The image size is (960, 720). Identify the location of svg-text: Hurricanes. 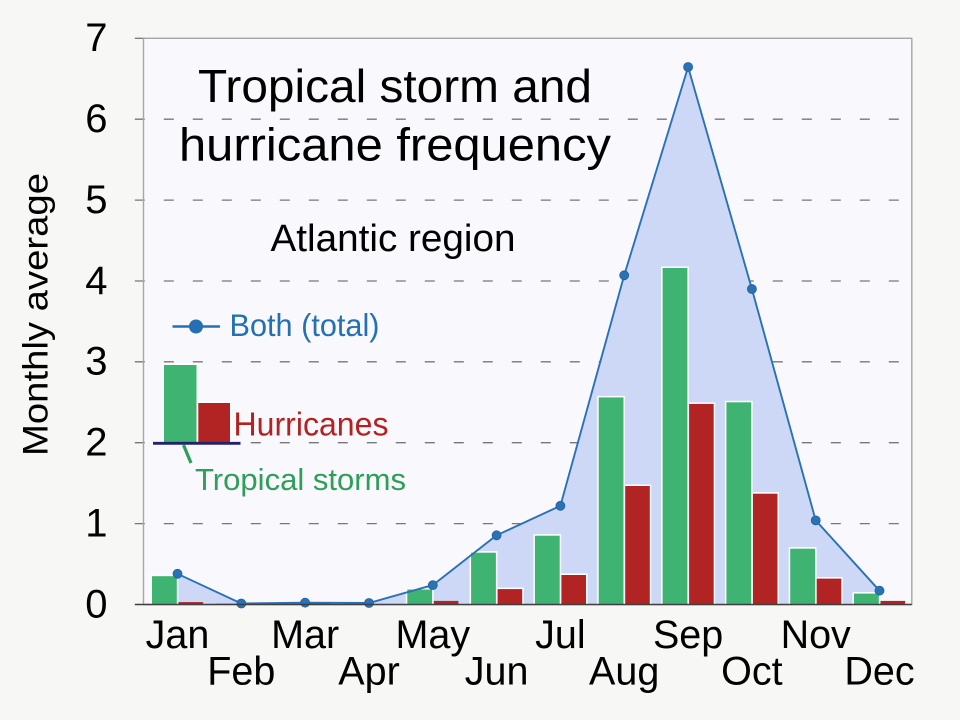
(311, 423).